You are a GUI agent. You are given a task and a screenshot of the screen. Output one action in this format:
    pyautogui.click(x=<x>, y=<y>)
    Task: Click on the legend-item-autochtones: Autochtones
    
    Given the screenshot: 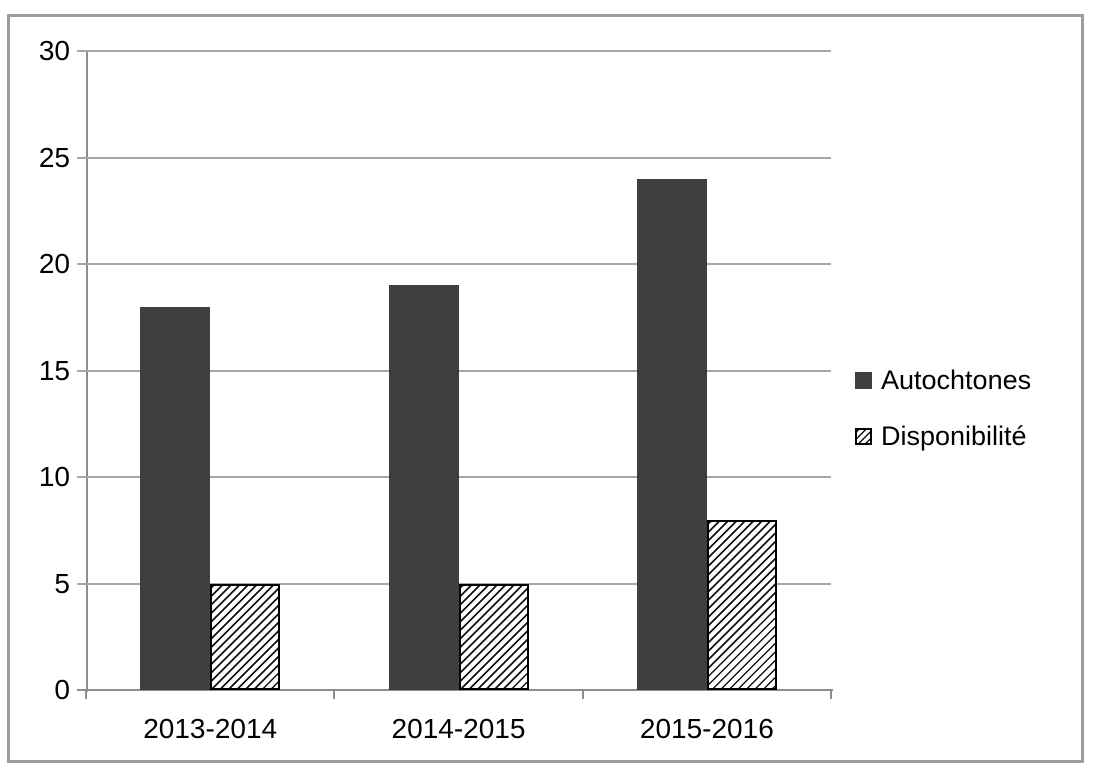 What is the action you would take?
    pyautogui.click(x=943, y=380)
    